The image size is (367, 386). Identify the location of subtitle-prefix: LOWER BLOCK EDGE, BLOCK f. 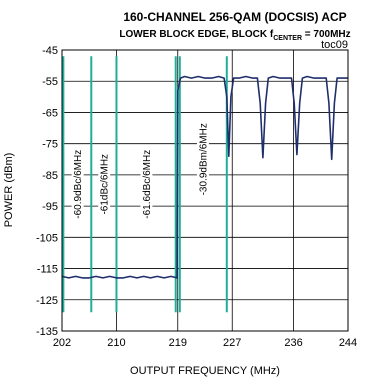
(196, 34).